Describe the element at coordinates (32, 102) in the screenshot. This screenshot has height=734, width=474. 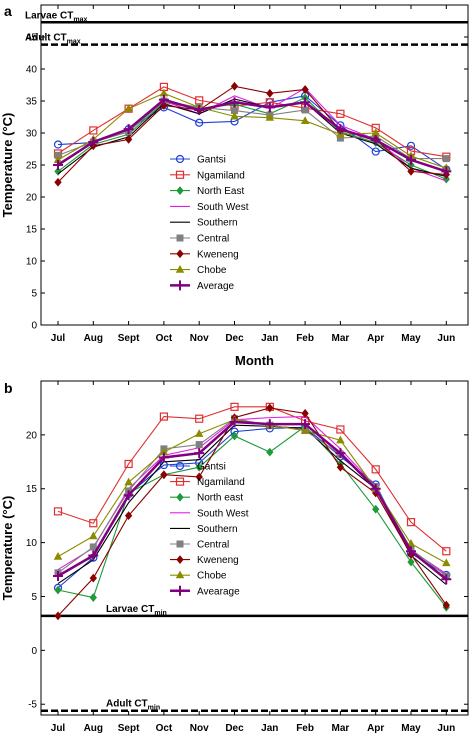
I see `panel-a-y-tick-label: 35` at that location.